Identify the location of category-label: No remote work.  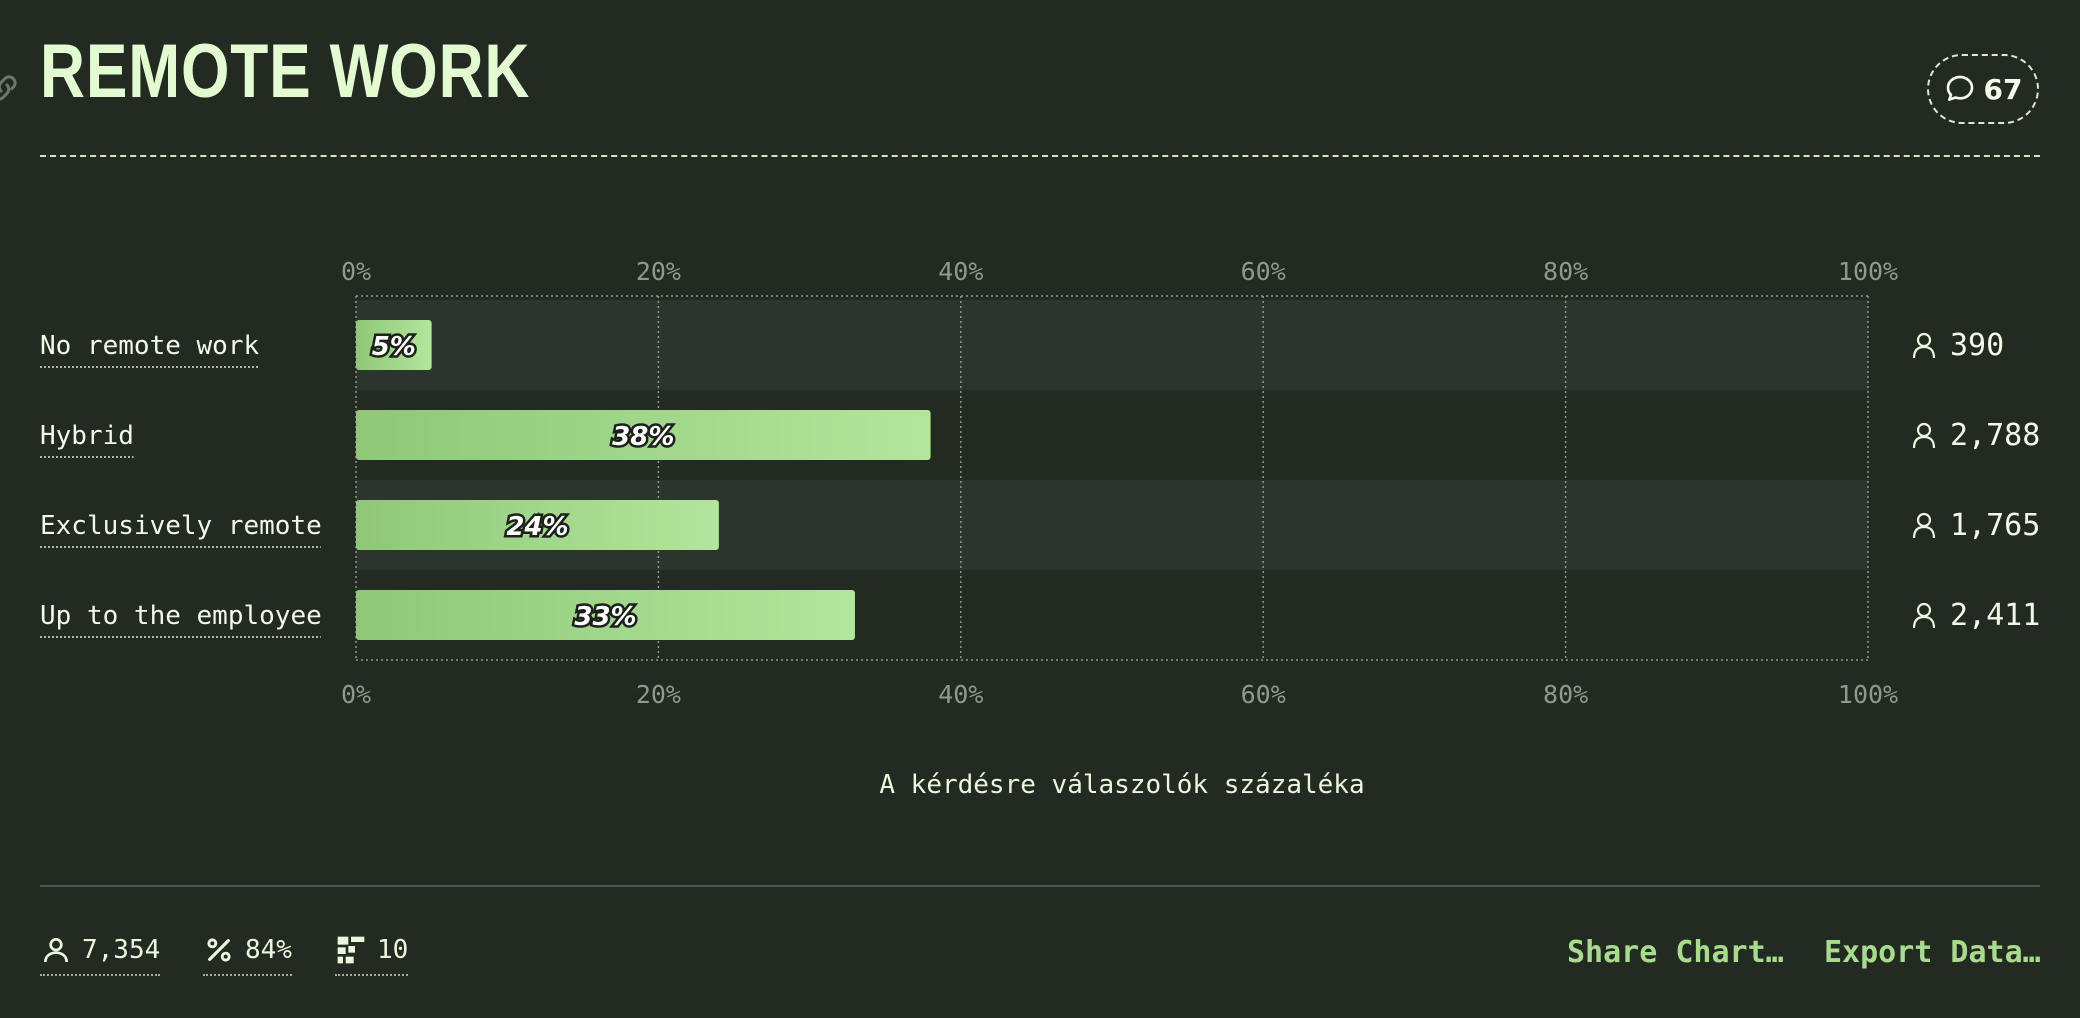
(149, 346).